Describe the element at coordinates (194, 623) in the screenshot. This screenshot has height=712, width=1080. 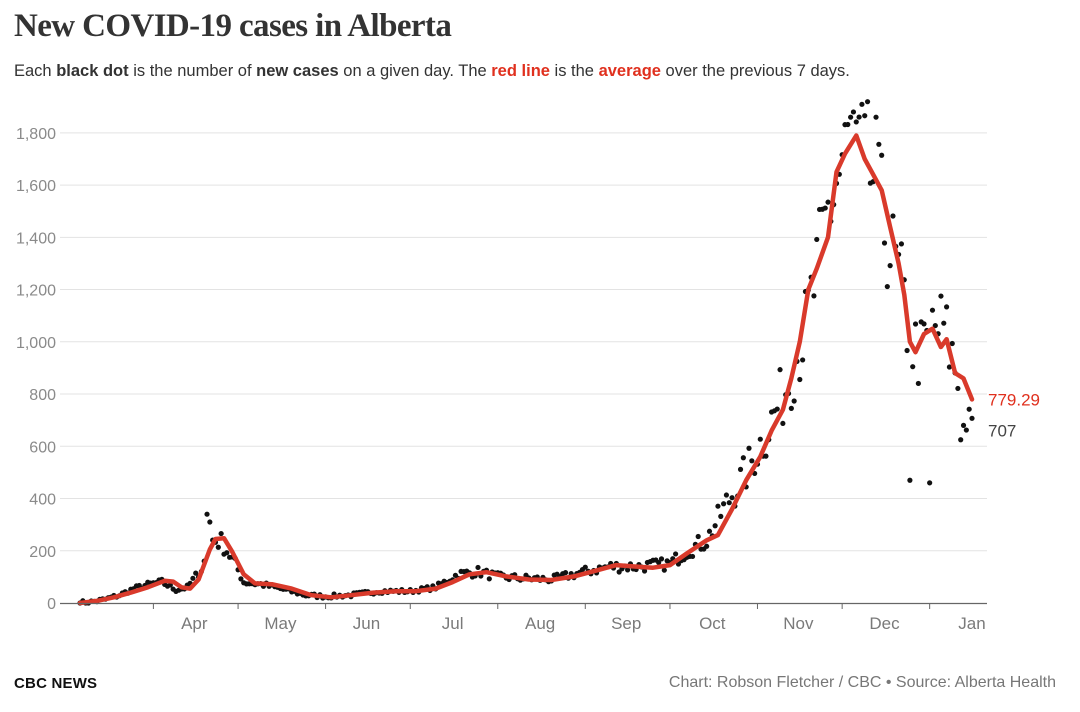
I see `x-tick-label: Apr` at that location.